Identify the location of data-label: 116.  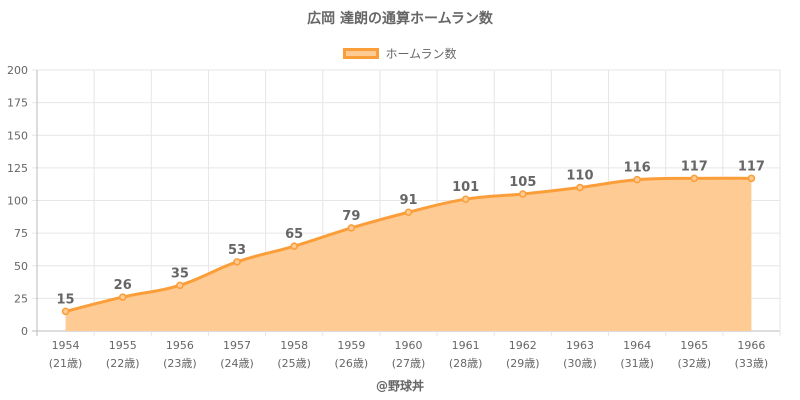
(637, 168).